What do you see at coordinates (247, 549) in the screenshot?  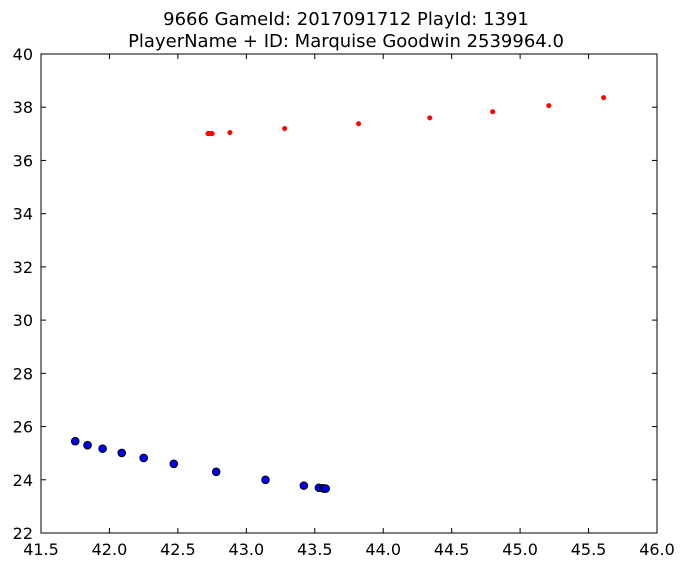 I see `x-tick-label: 43.0` at bounding box center [247, 549].